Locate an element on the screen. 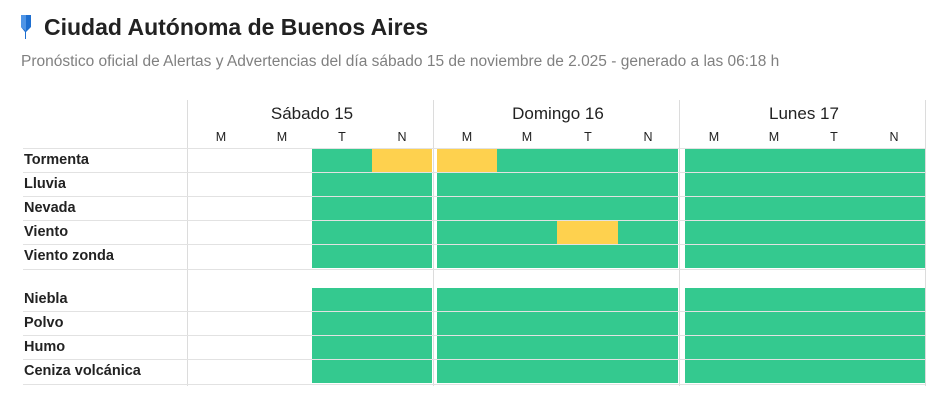  row-label-ceniza-volcanica: Ceniza volcánica is located at coordinates (82, 371).